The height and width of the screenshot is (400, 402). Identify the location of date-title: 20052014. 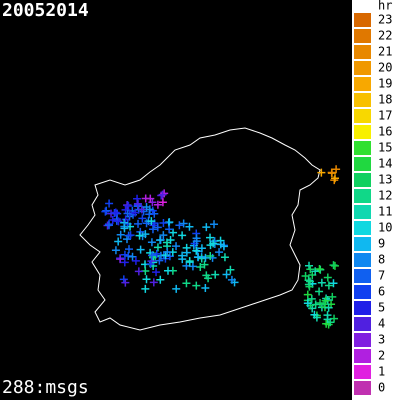
(45, 10).